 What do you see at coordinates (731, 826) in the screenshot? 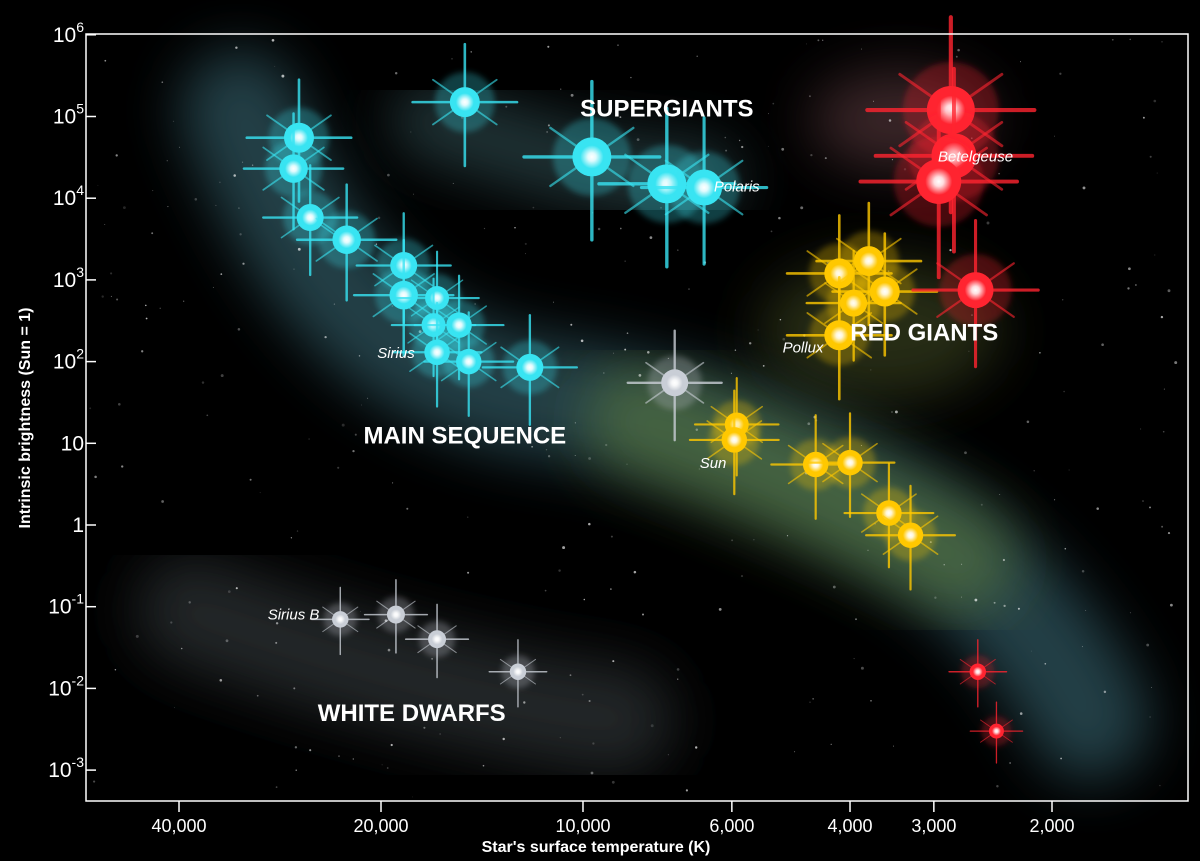
I see `x-tick-label: 6,000` at bounding box center [731, 826].